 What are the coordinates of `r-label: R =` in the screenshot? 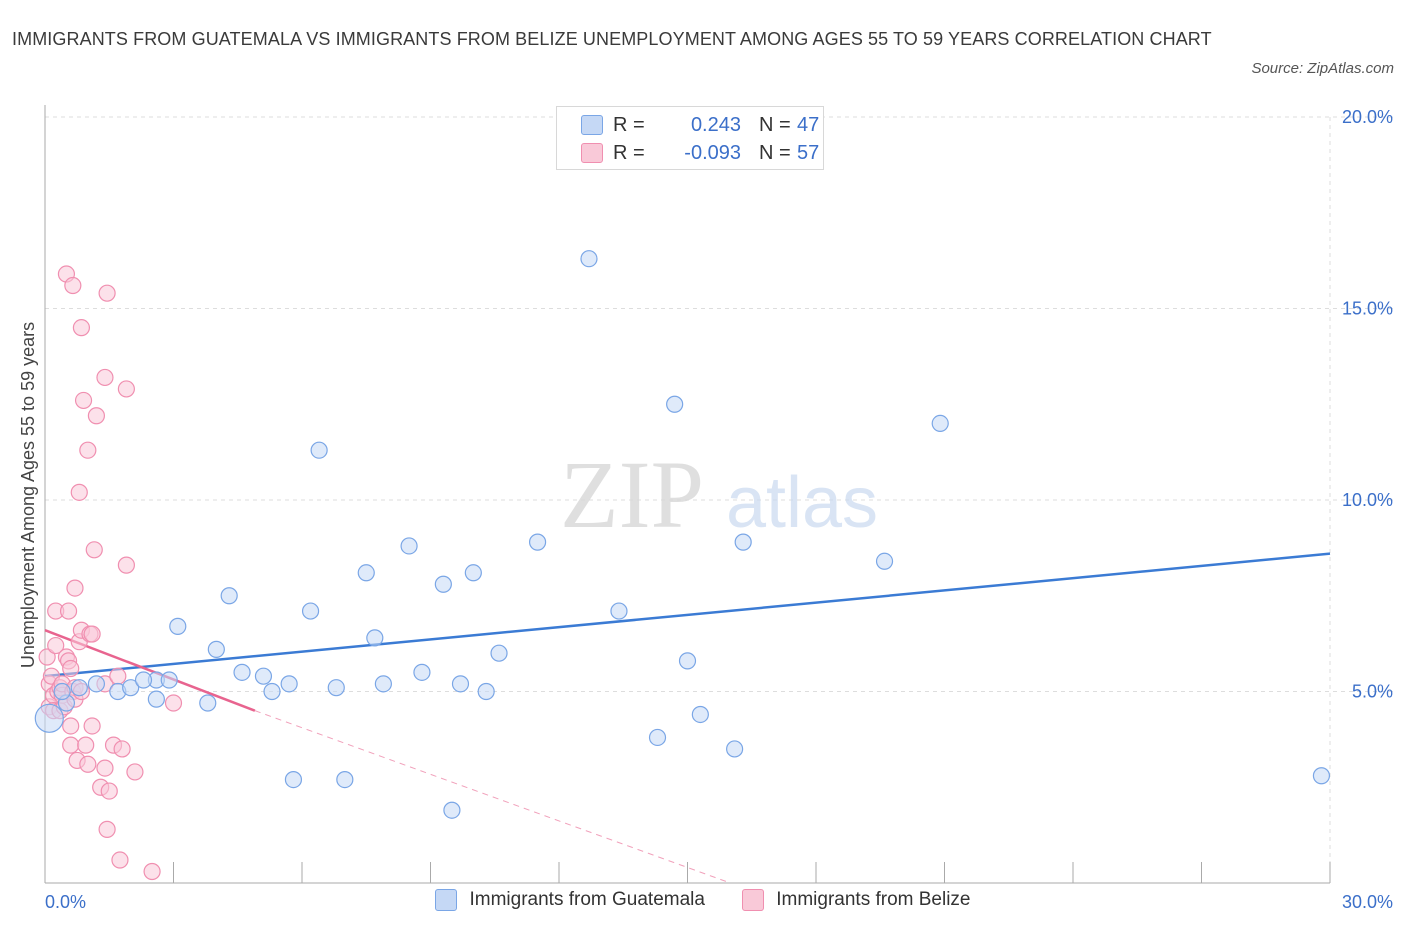 It's located at (629, 153).